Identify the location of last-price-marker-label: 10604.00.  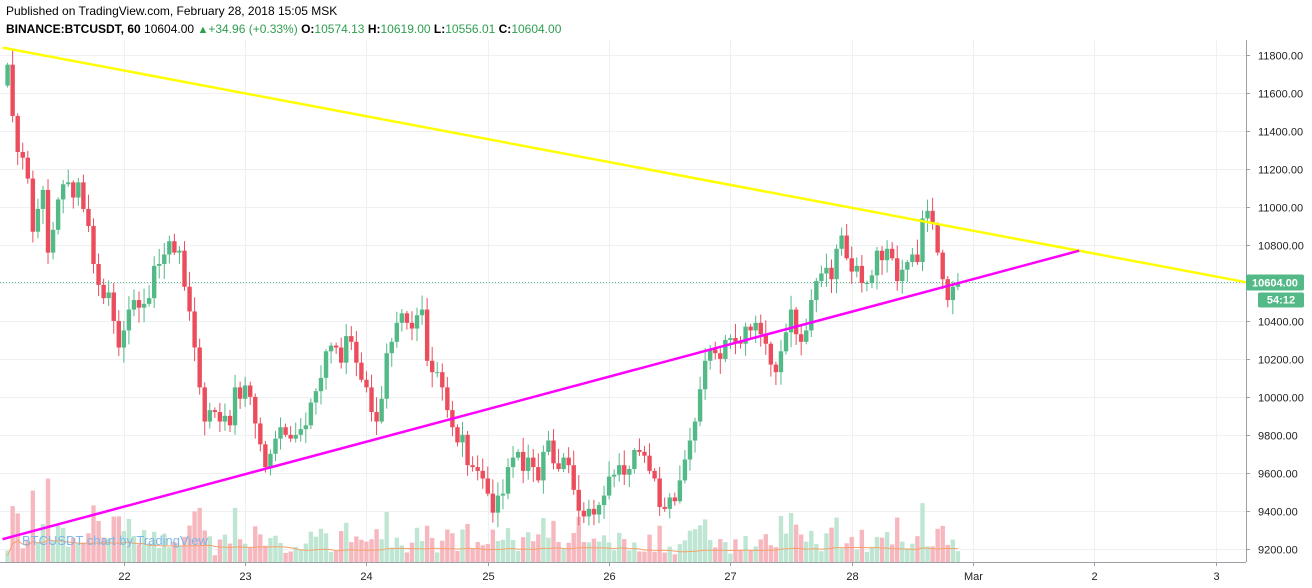
(1275, 284).